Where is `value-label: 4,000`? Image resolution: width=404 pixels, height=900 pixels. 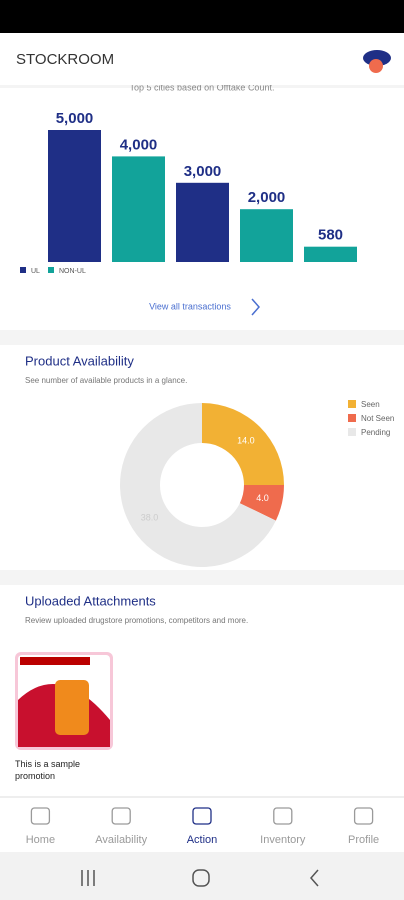 value-label: 4,000 is located at coordinates (139, 144).